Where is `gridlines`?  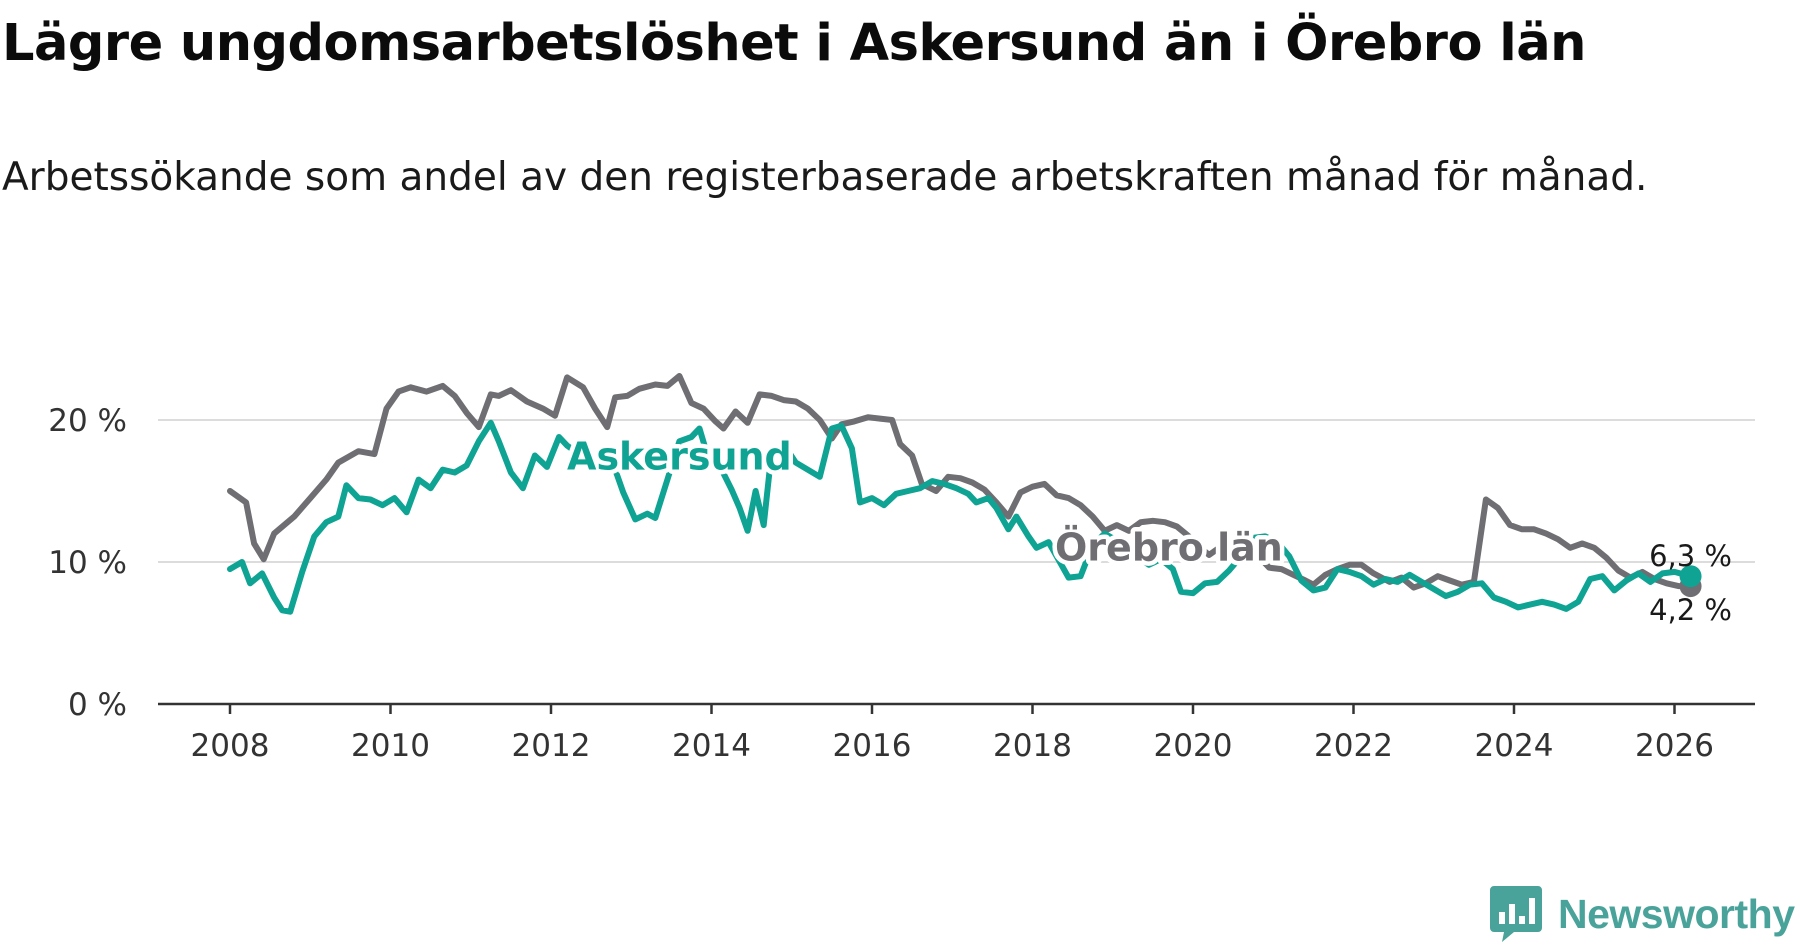
gridlines is located at coordinates (956, 491).